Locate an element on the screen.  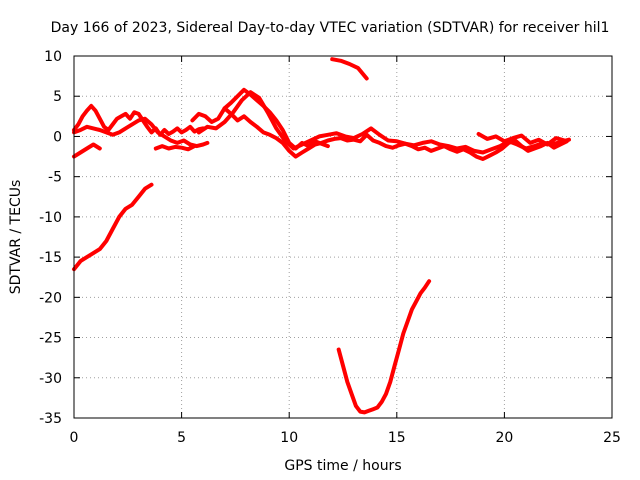
x-tick-label: 15 is located at coordinates (397, 438).